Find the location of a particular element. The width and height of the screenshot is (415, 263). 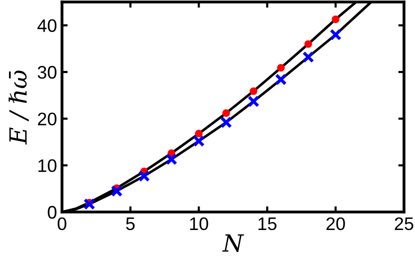

x-tick-label: 25 is located at coordinates (404, 223).